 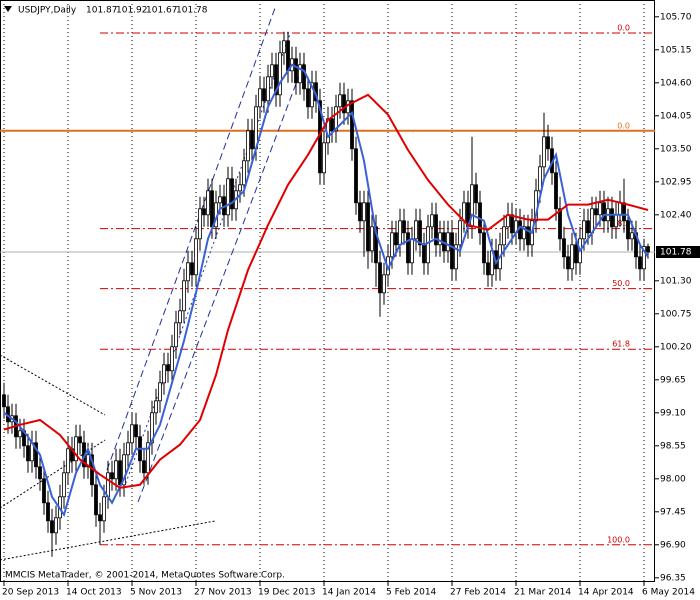 What do you see at coordinates (678, 252) in the screenshot?
I see `current-price-box` at bounding box center [678, 252].